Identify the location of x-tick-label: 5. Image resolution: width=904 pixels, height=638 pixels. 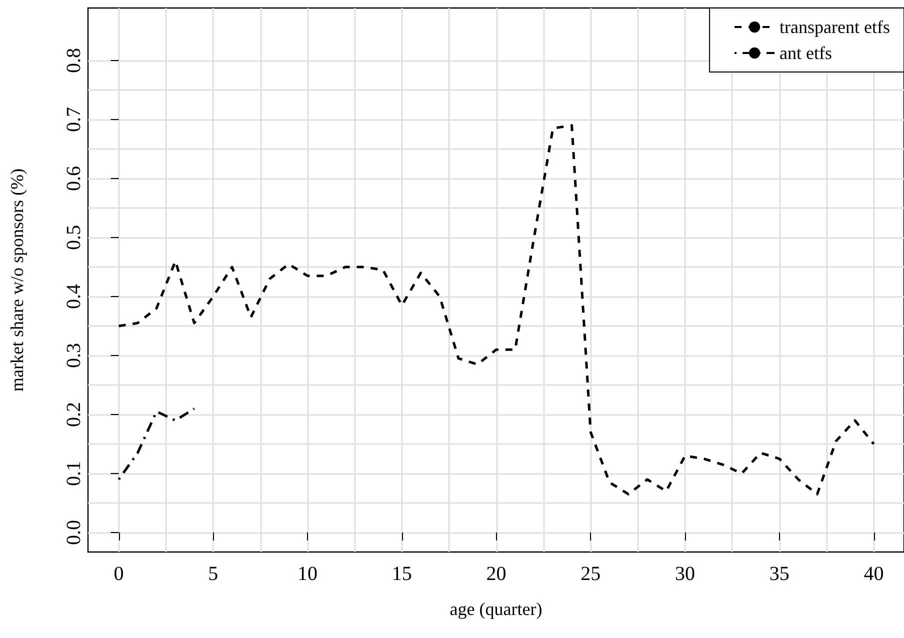
(213, 574).